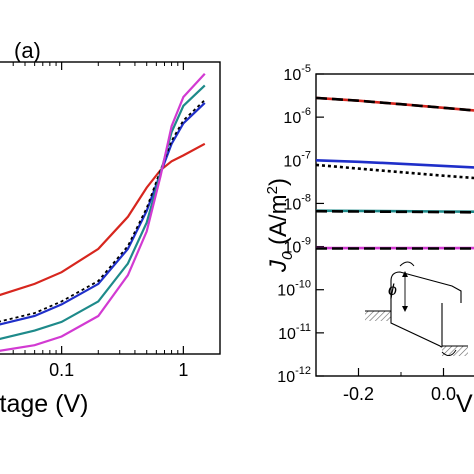  I want to click on x-ticks-b: -0.2 0.0, so click(385, 386).